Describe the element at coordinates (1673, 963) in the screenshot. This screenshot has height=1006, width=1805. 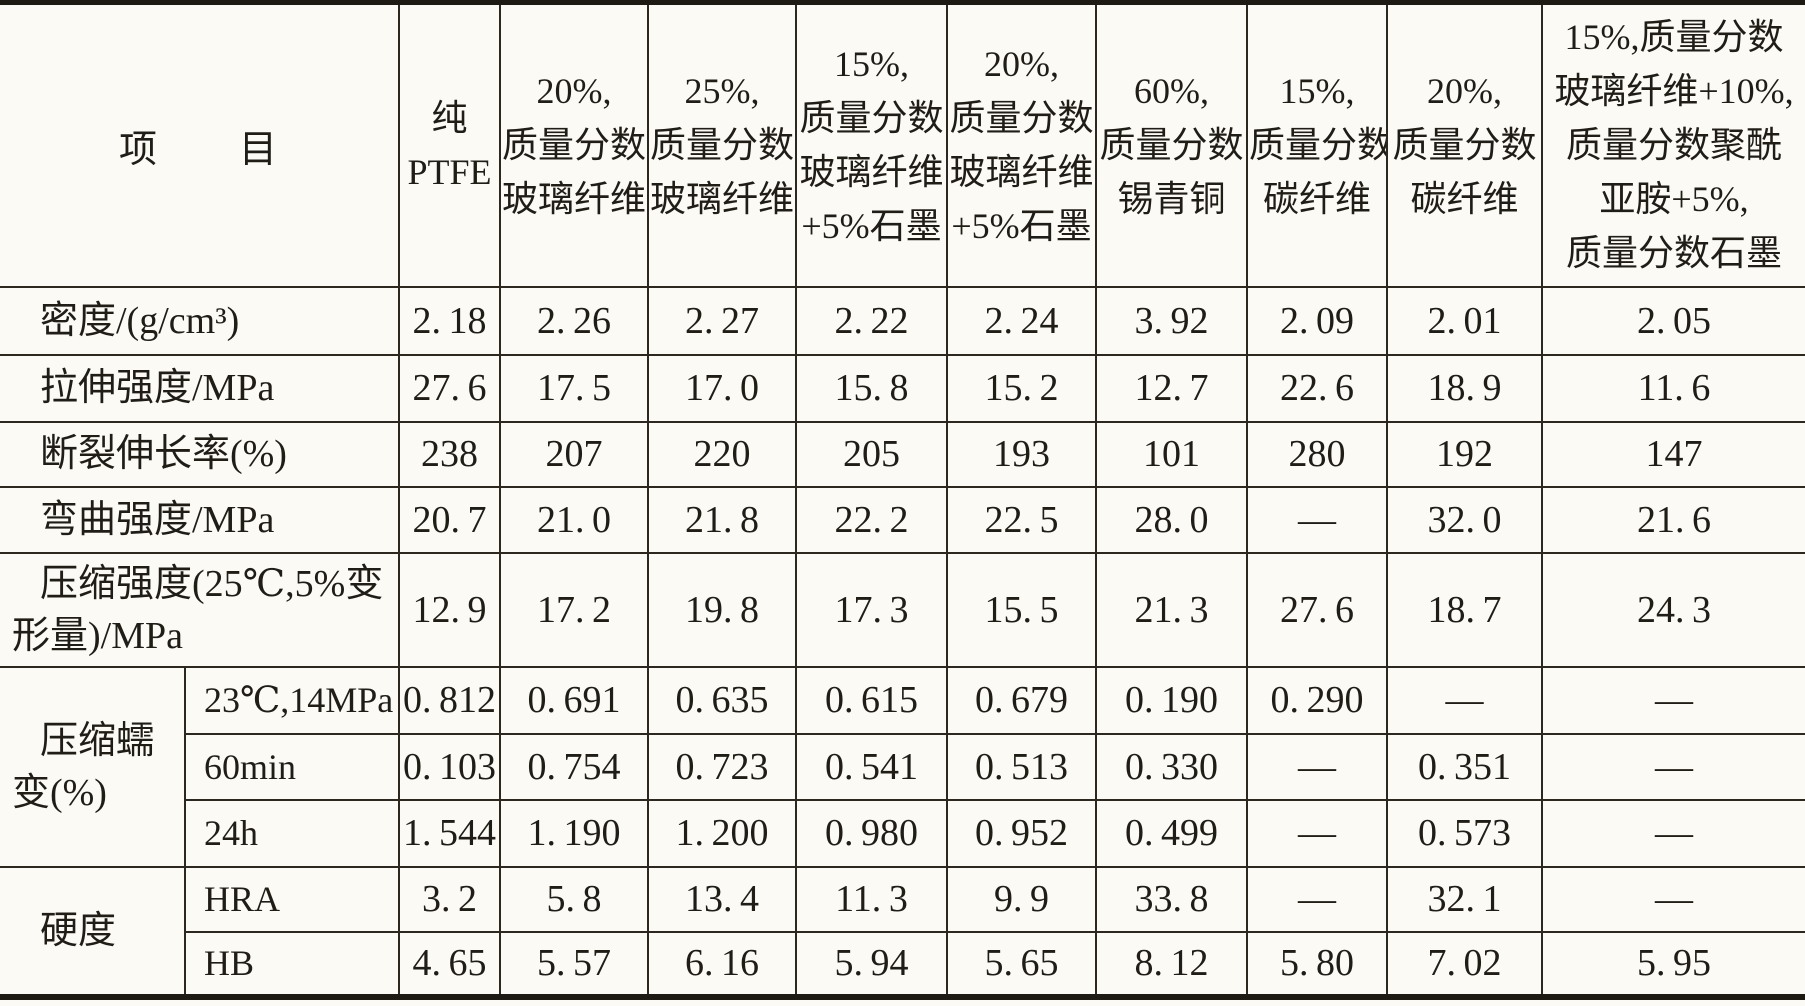
I see `value-cell: 5. 95` at that location.